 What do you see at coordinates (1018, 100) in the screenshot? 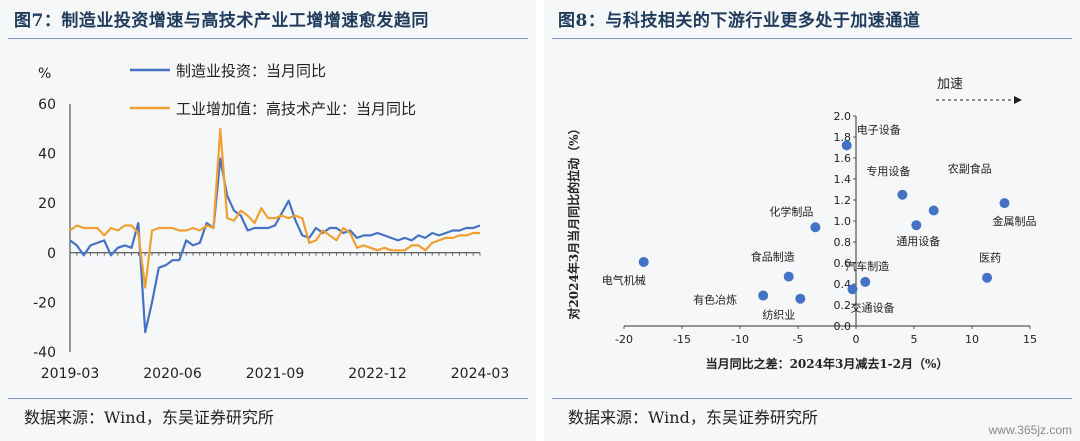
I see `accelerate-arrow-head` at bounding box center [1018, 100].